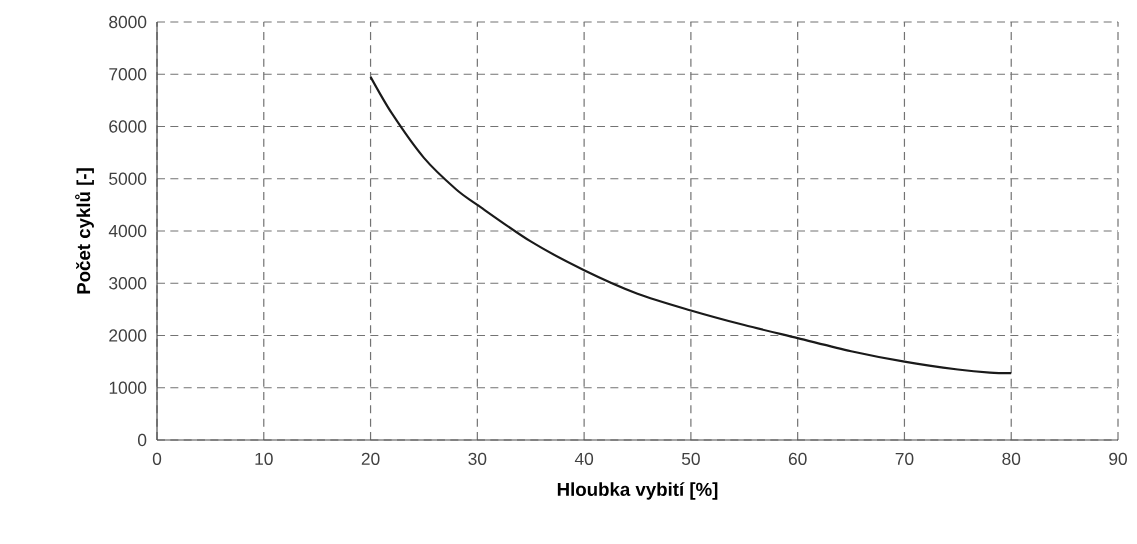  What do you see at coordinates (904, 458) in the screenshot?
I see `x-tick-label: 70` at bounding box center [904, 458].